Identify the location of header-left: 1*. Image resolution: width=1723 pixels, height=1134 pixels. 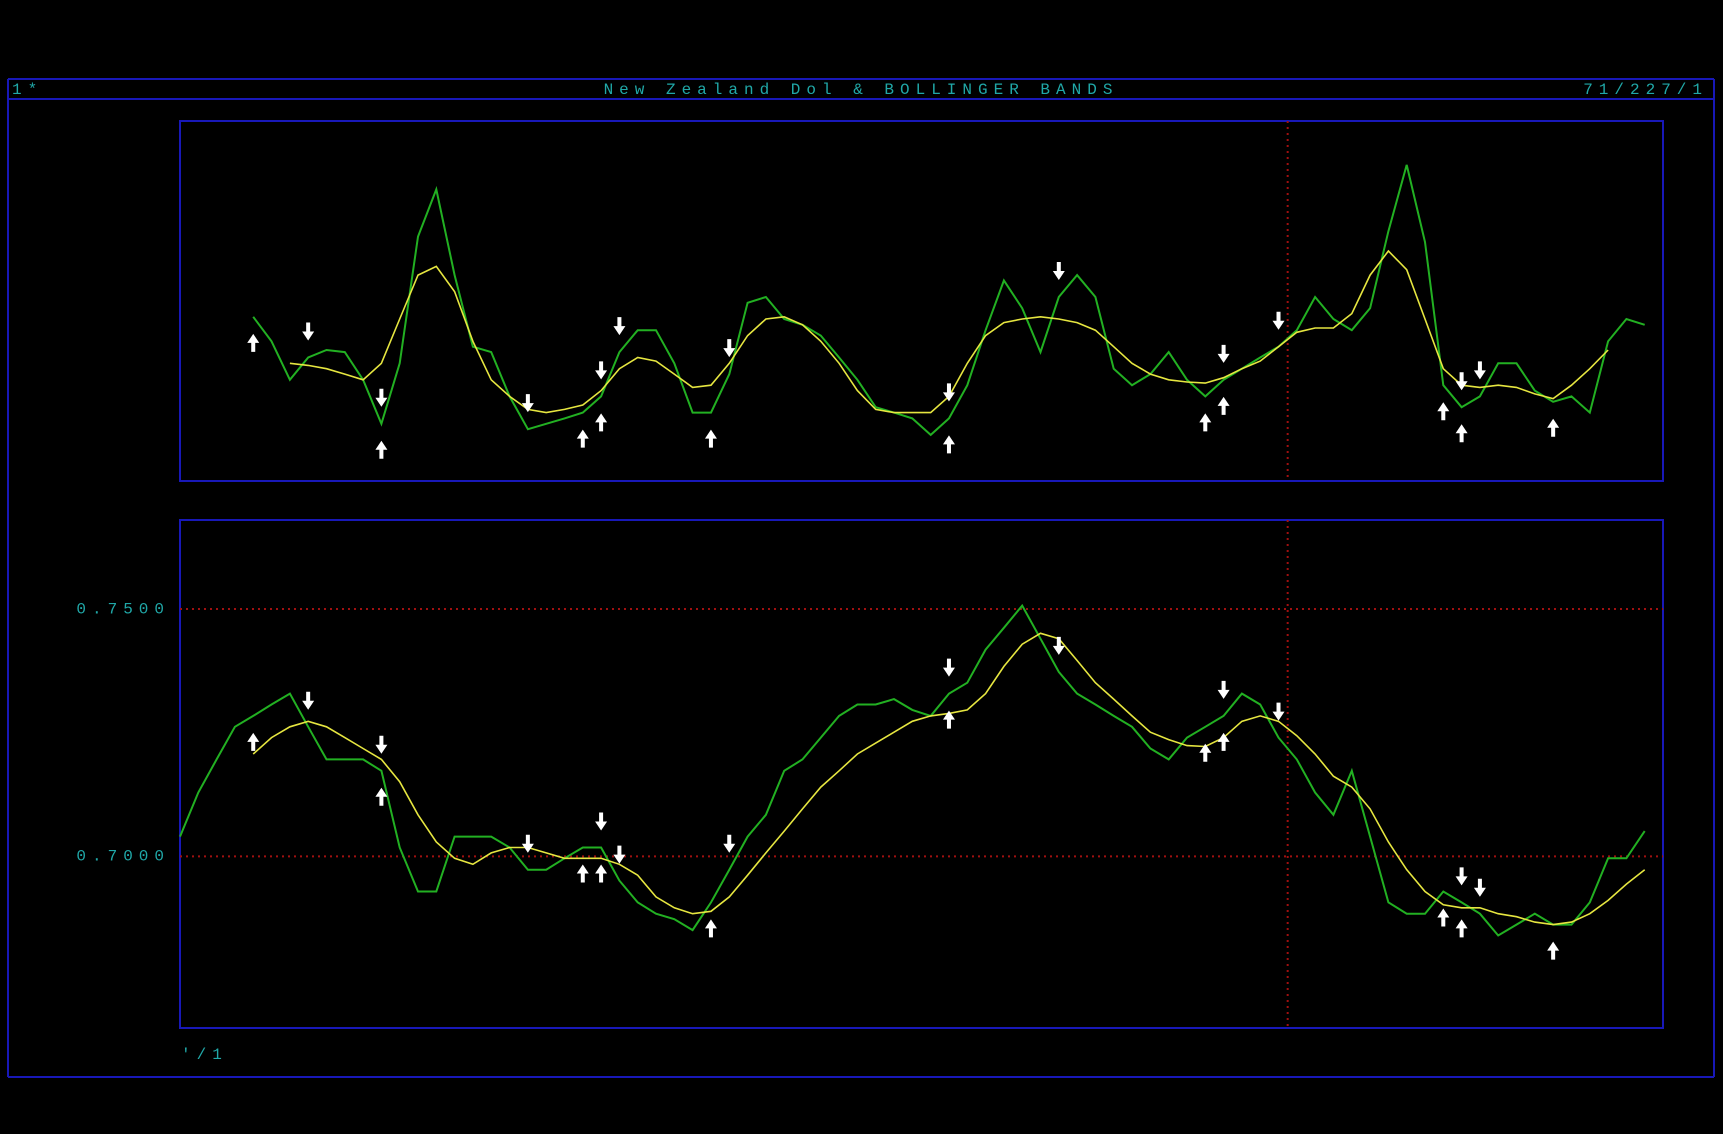
(27, 90).